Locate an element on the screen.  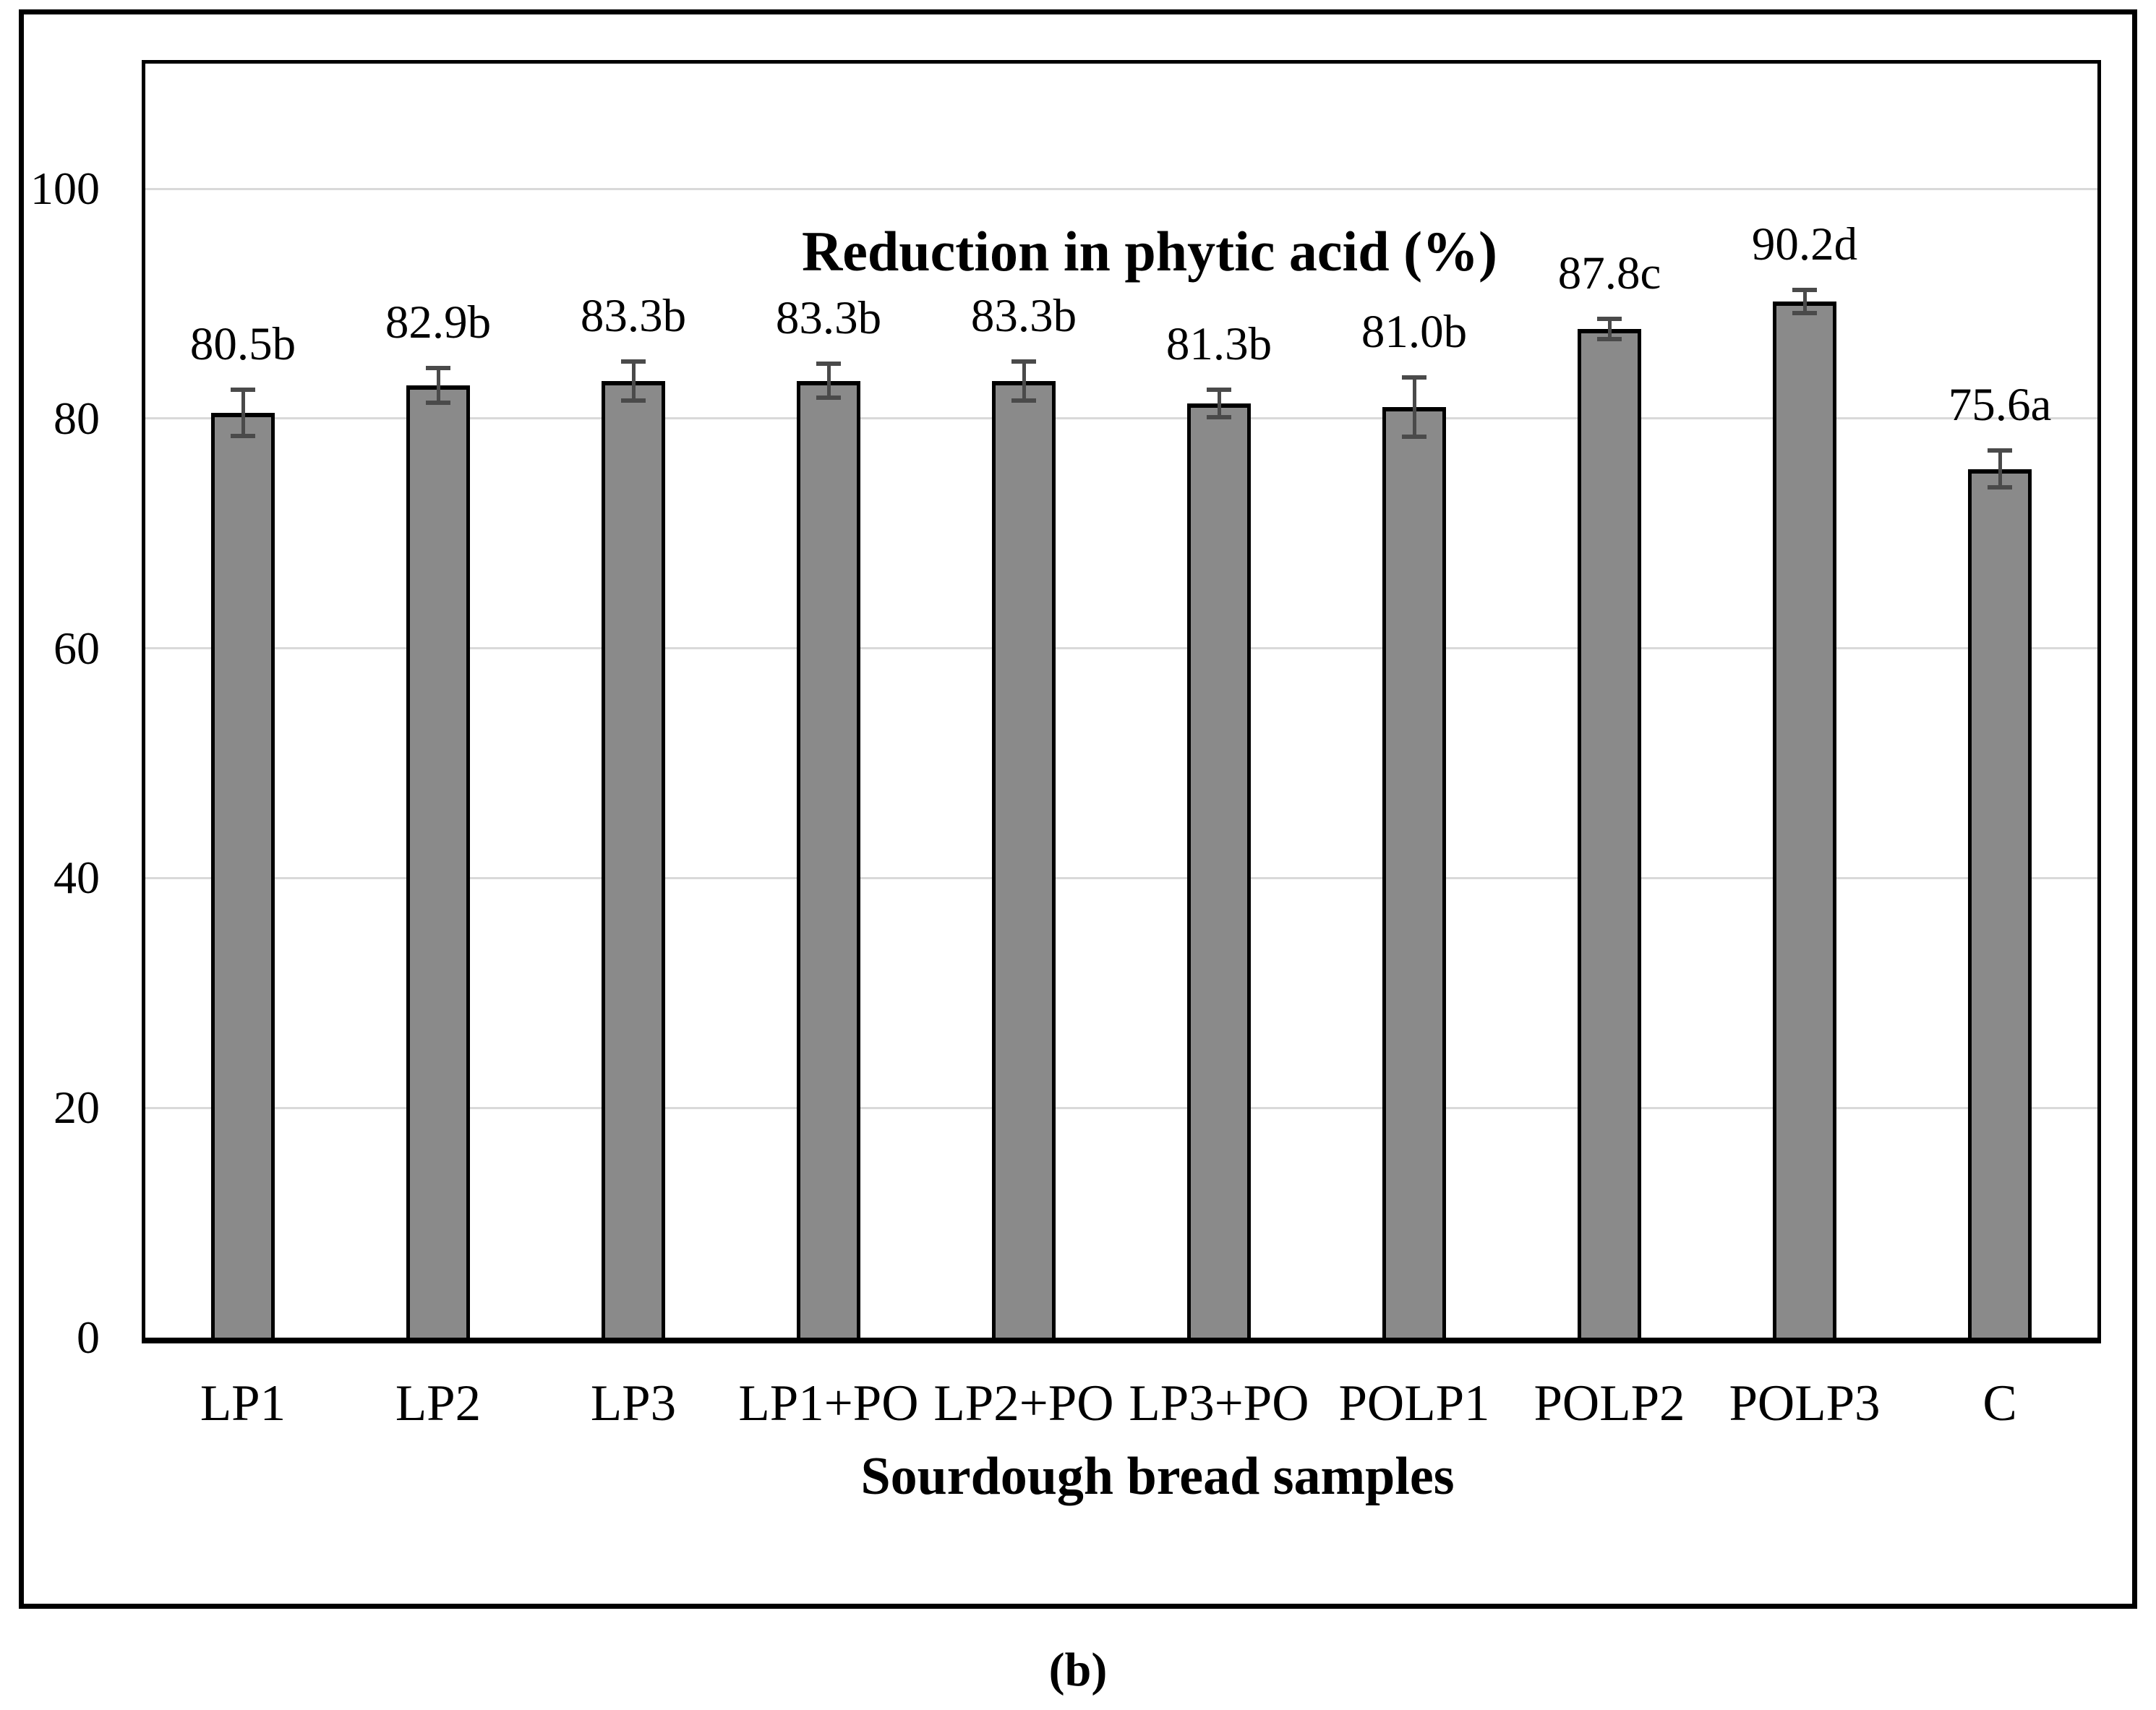
bar-value-label: 81.0b is located at coordinates (1414, 331).